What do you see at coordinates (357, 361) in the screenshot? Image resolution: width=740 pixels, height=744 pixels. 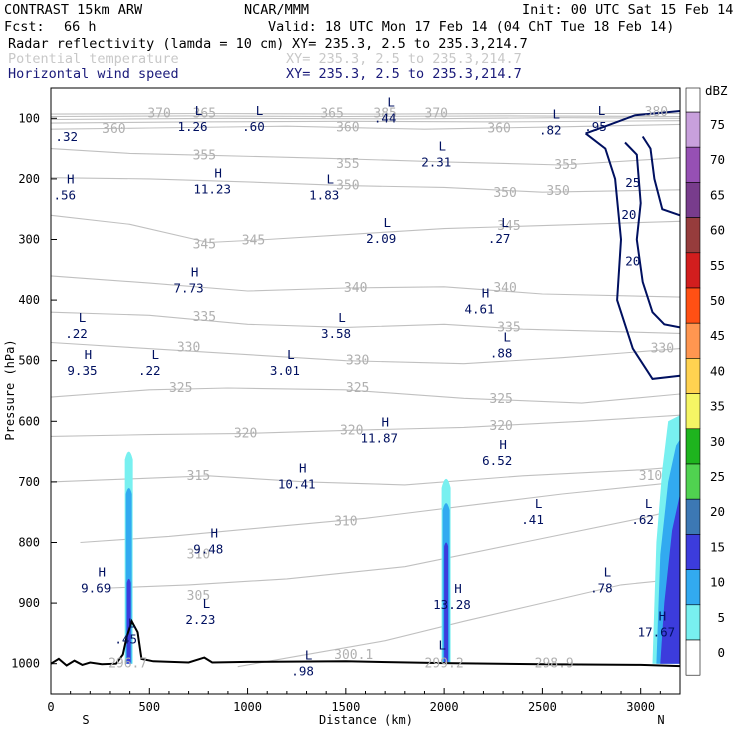 I see `isentrope-label: 330` at bounding box center [357, 361].